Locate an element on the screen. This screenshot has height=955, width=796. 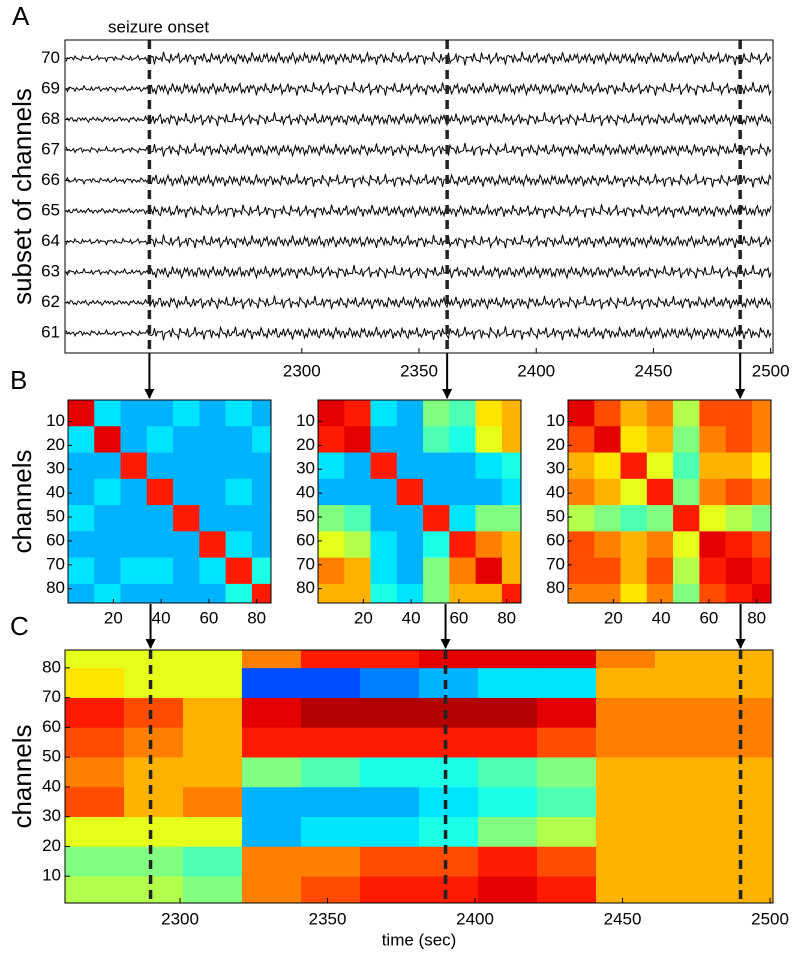
y-tick-label: 30 is located at coordinates (51, 815).